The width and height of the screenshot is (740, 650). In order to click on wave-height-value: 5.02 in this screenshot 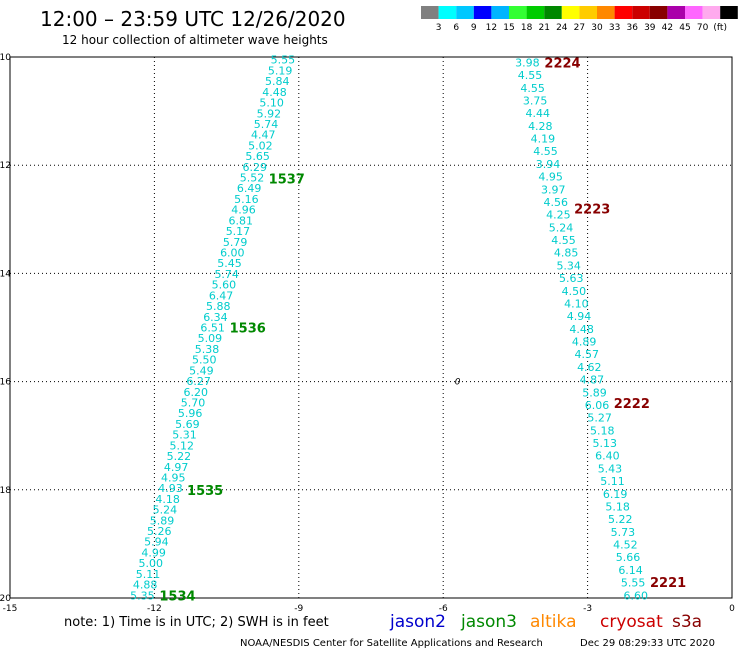, I will do `click(260, 145)`.